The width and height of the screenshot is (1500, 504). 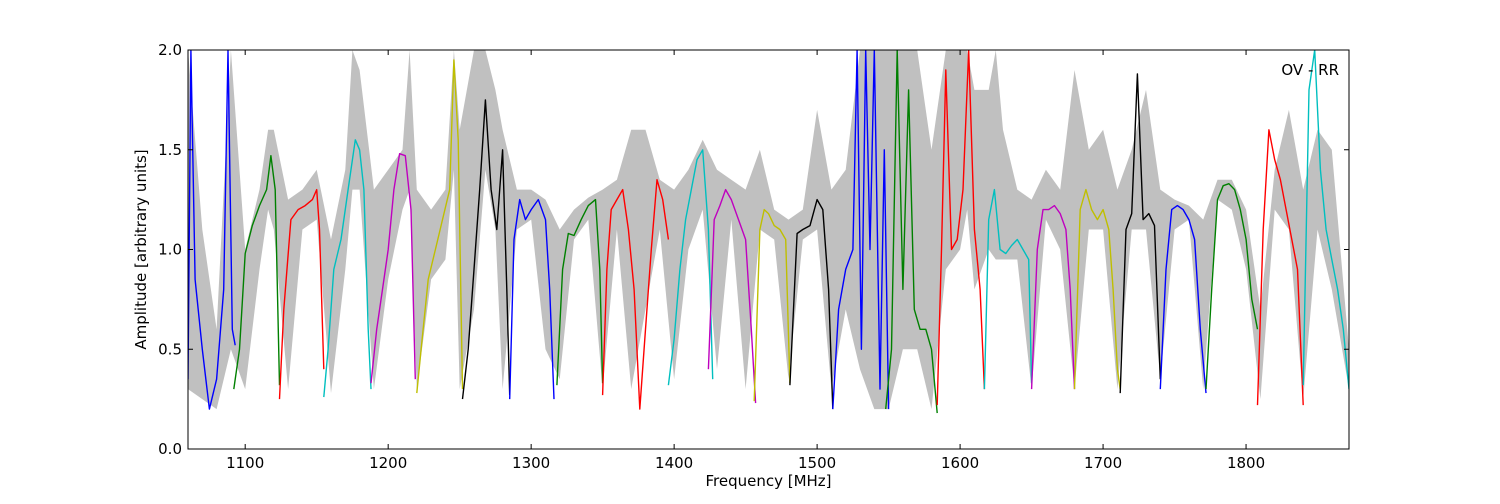 What do you see at coordinates (170, 449) in the screenshot?
I see `y-tick-label: 0.0` at bounding box center [170, 449].